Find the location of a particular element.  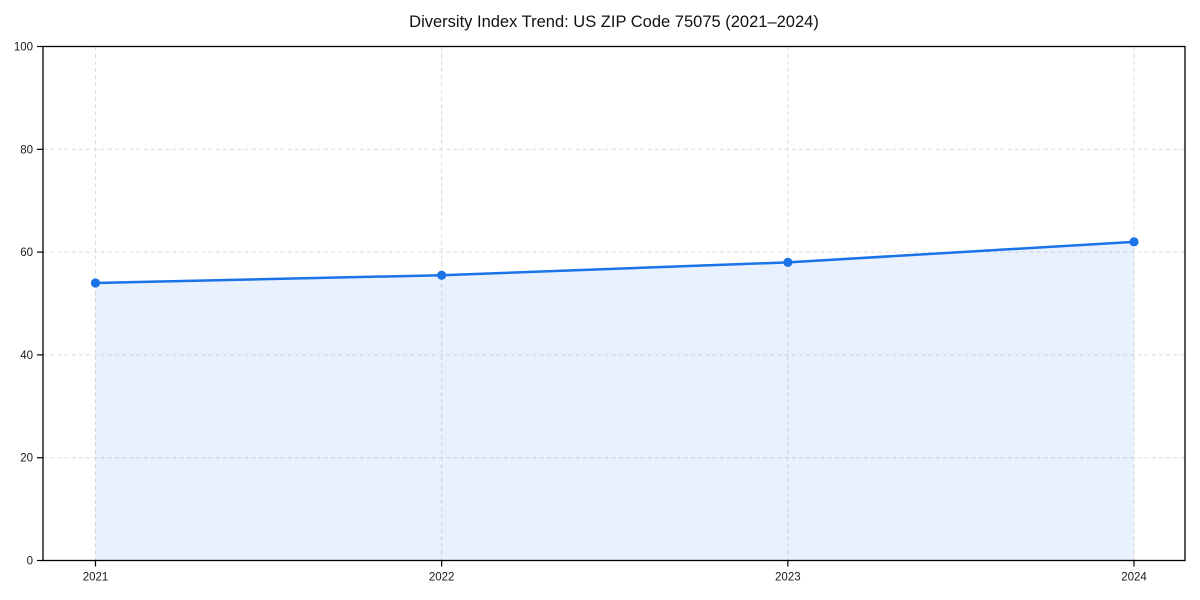

y-tick-label: 0 is located at coordinates (30, 562).